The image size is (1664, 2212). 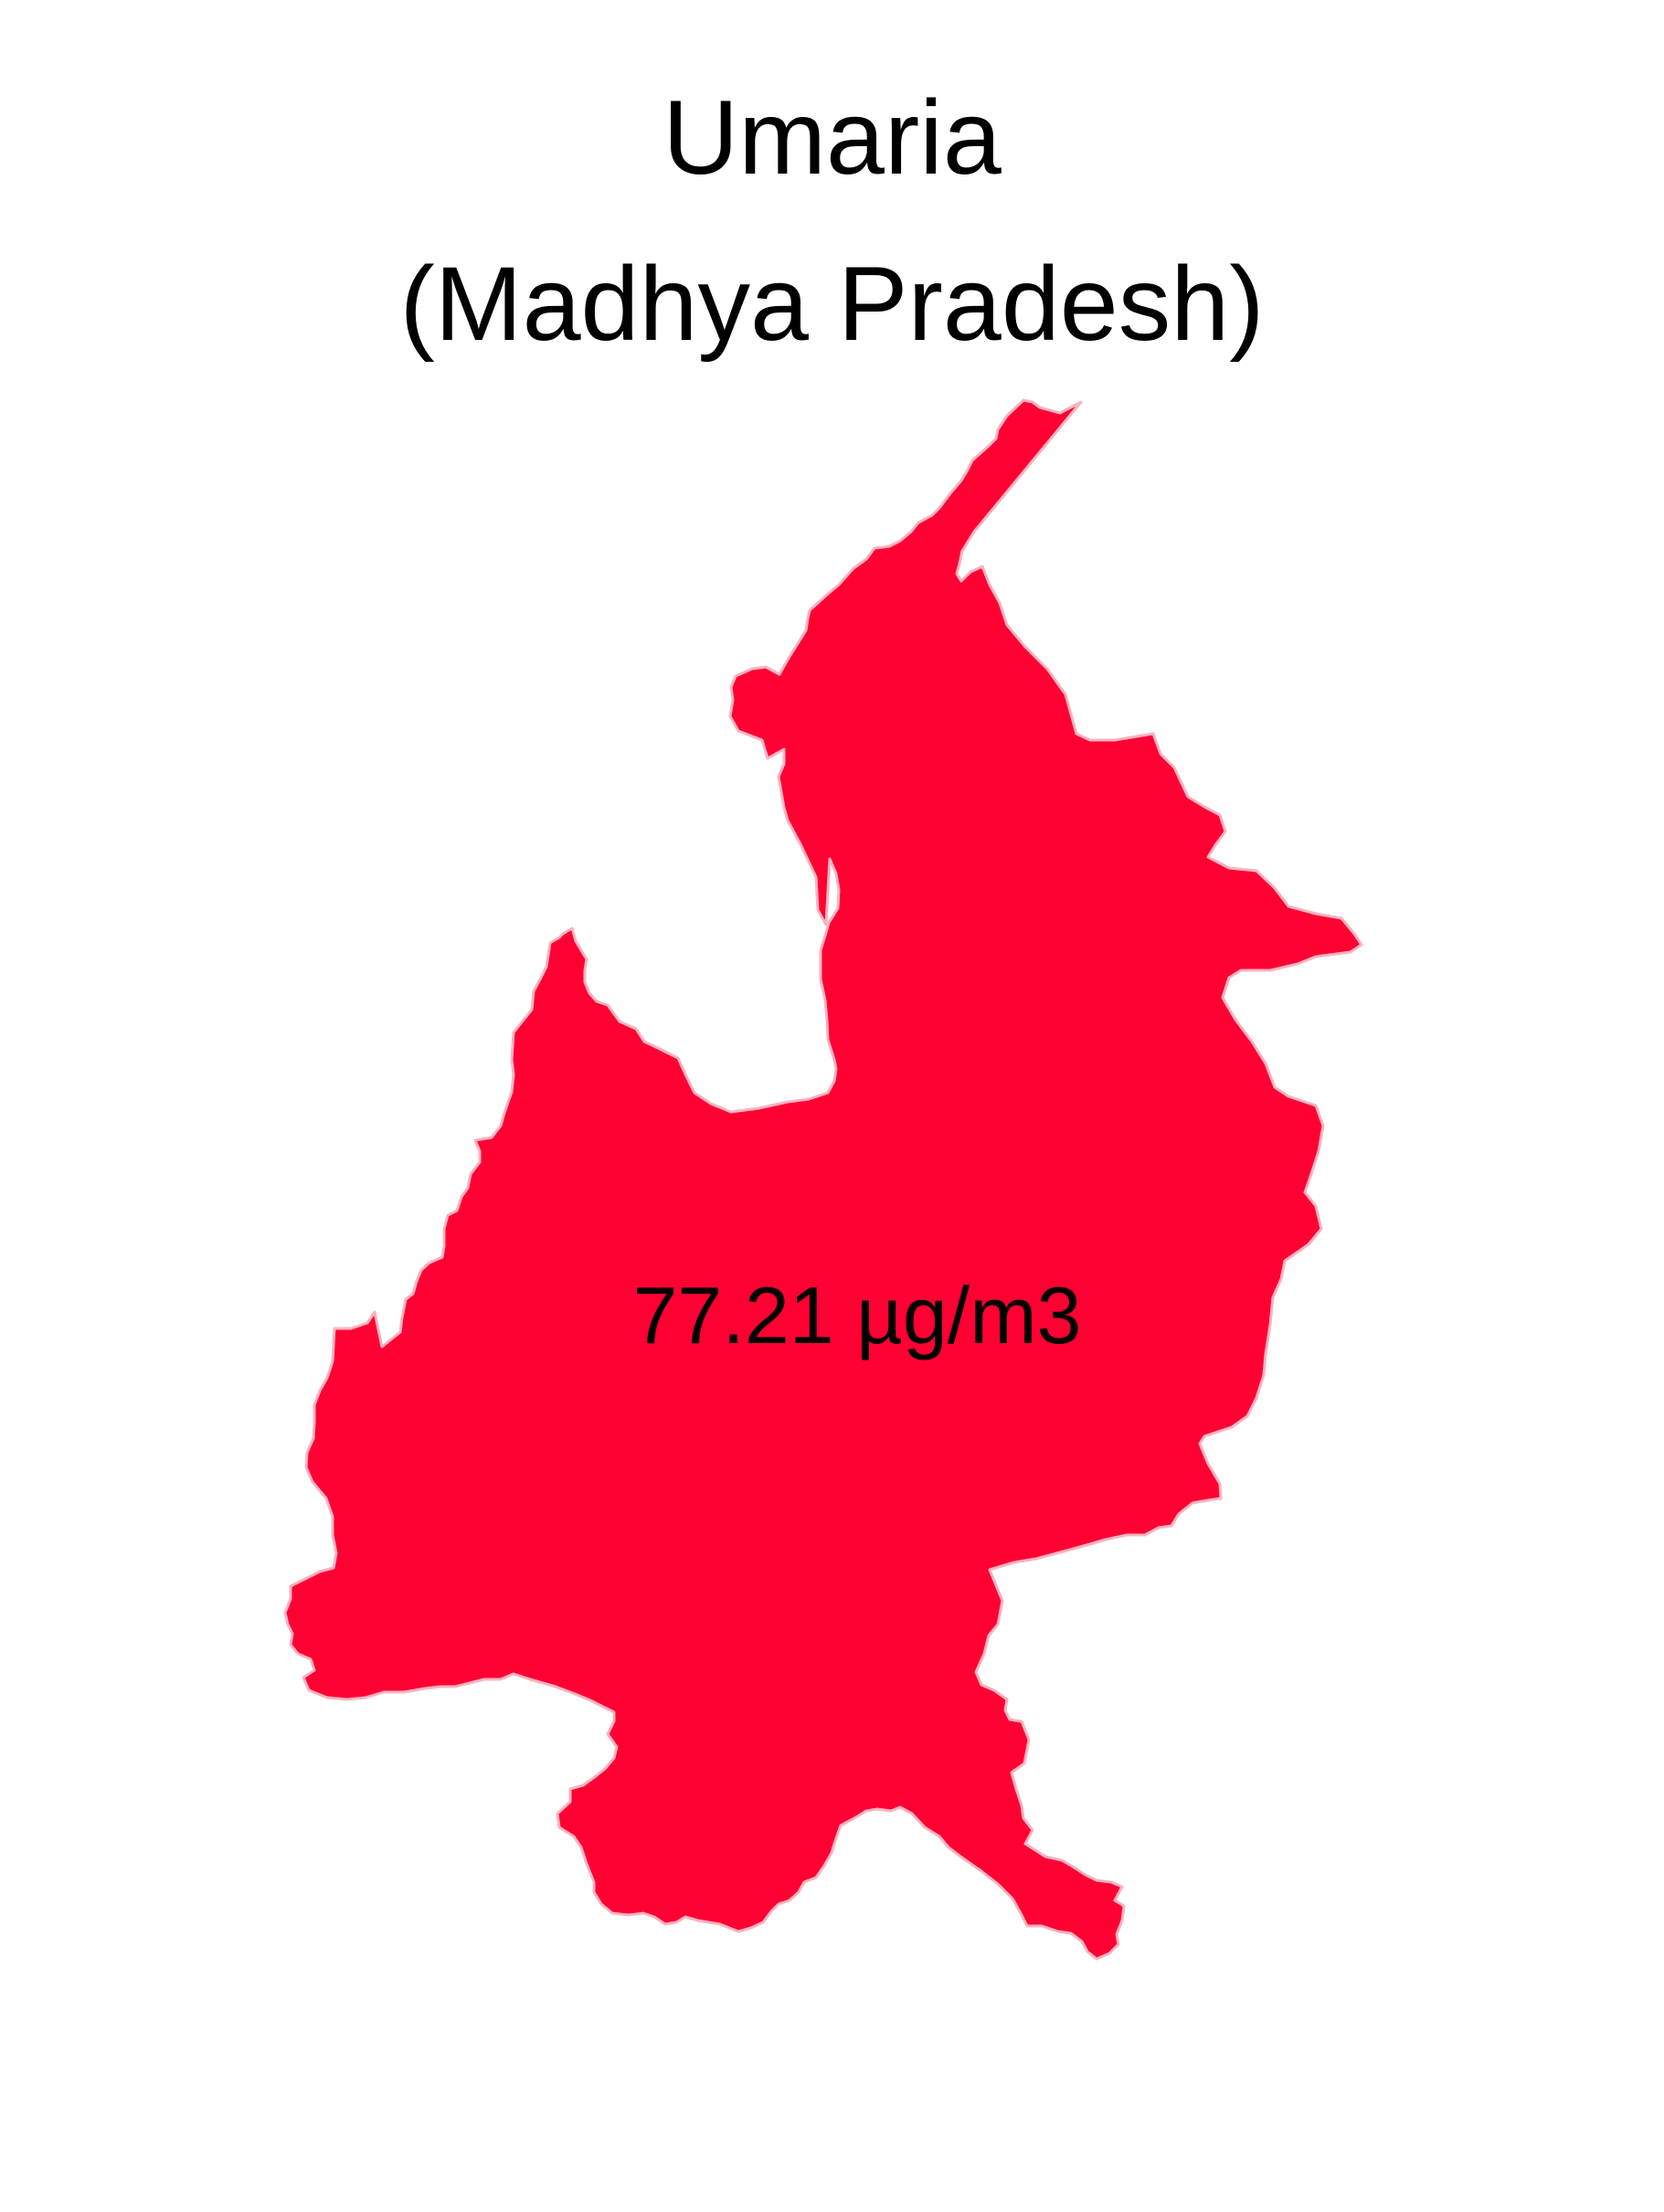 I want to click on state-name: (Madhya Pradesh), so click(x=832, y=304).